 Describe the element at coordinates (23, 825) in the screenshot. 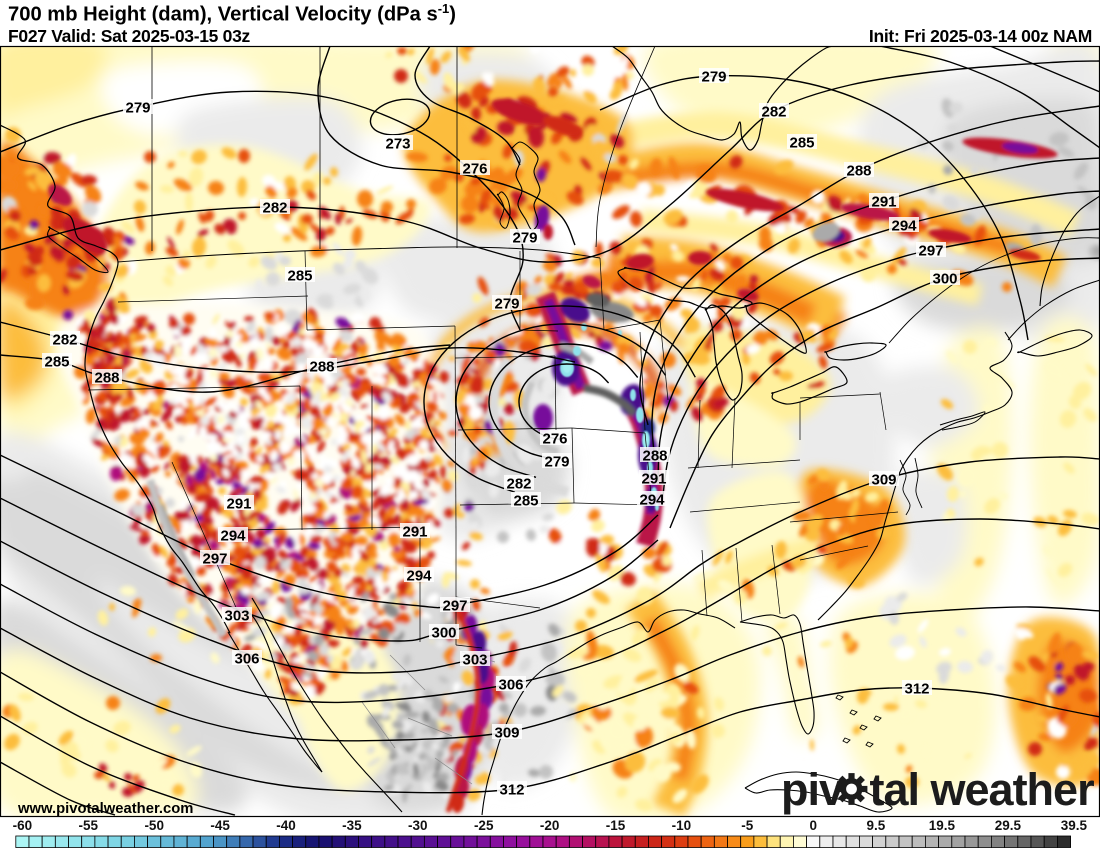

I see `svg-text: -60` at that location.